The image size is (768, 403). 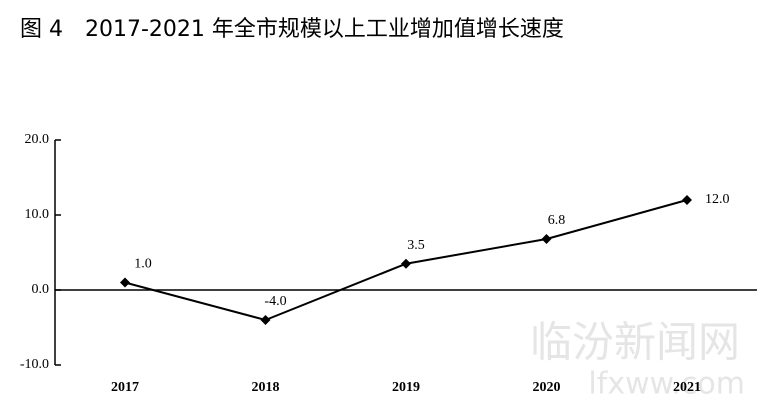 What do you see at coordinates (557, 220) in the screenshot?
I see `data-label: 6.8` at bounding box center [557, 220].